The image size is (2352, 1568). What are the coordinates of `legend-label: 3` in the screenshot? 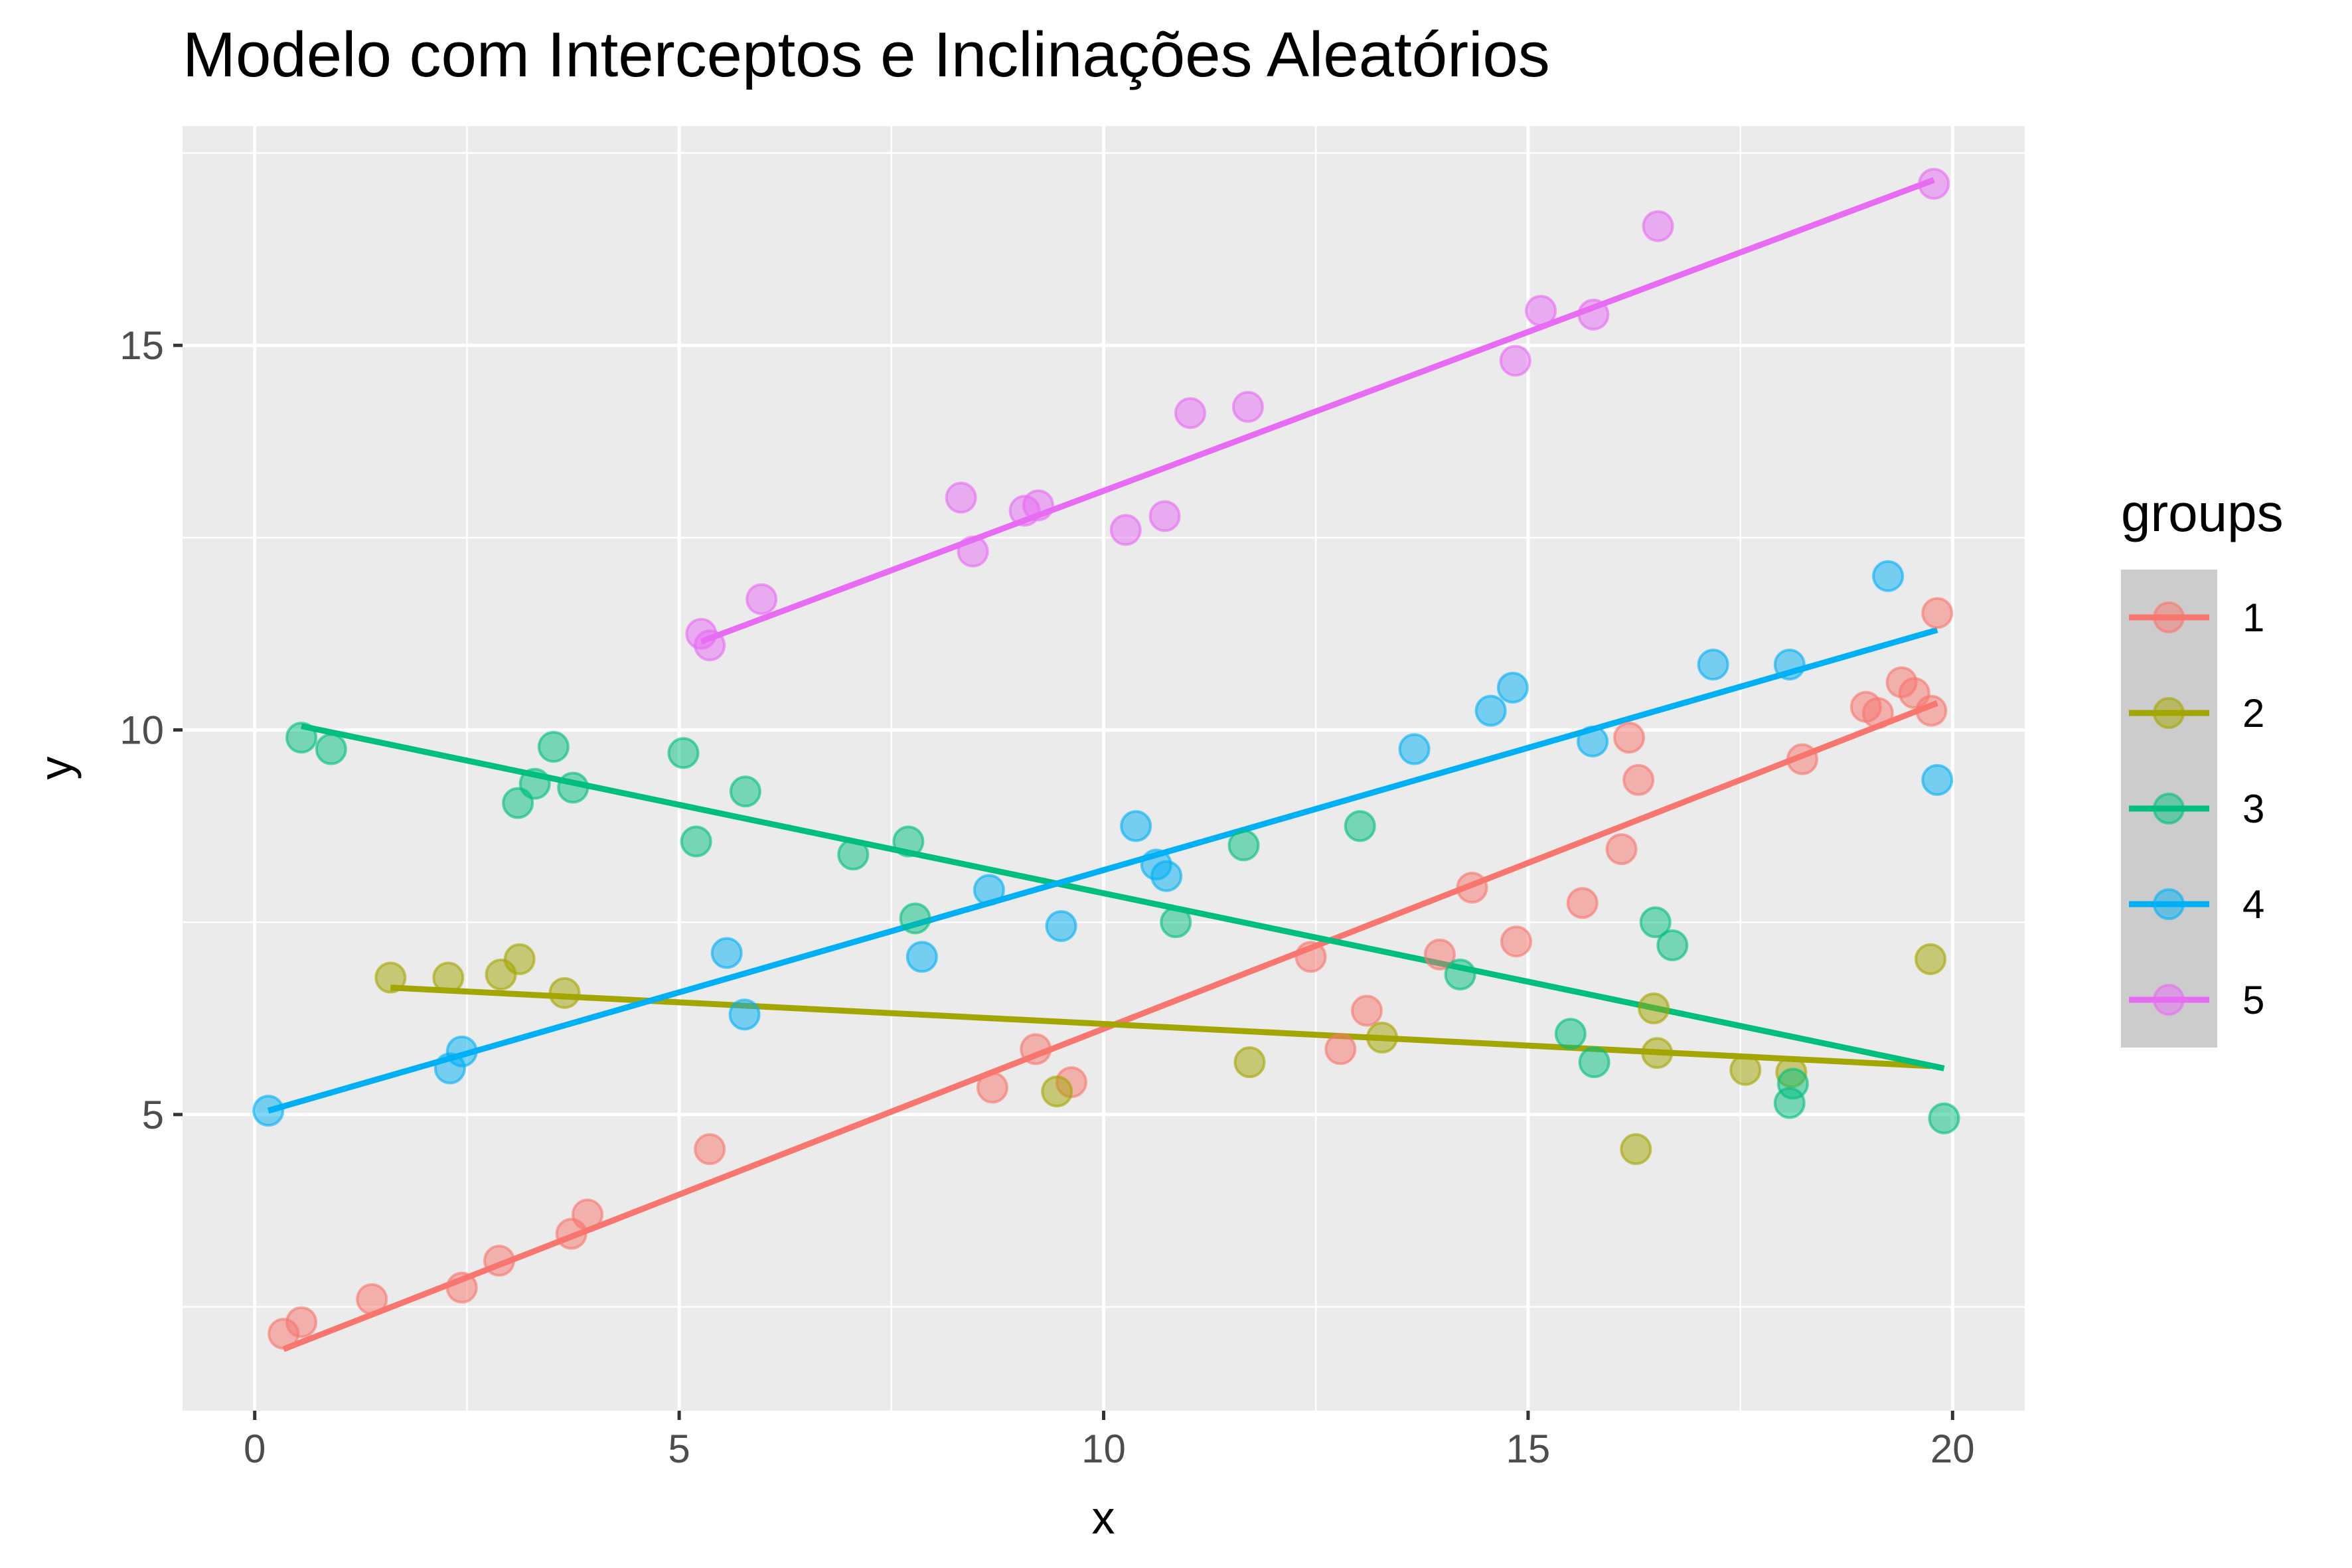 It's located at (2253, 809).